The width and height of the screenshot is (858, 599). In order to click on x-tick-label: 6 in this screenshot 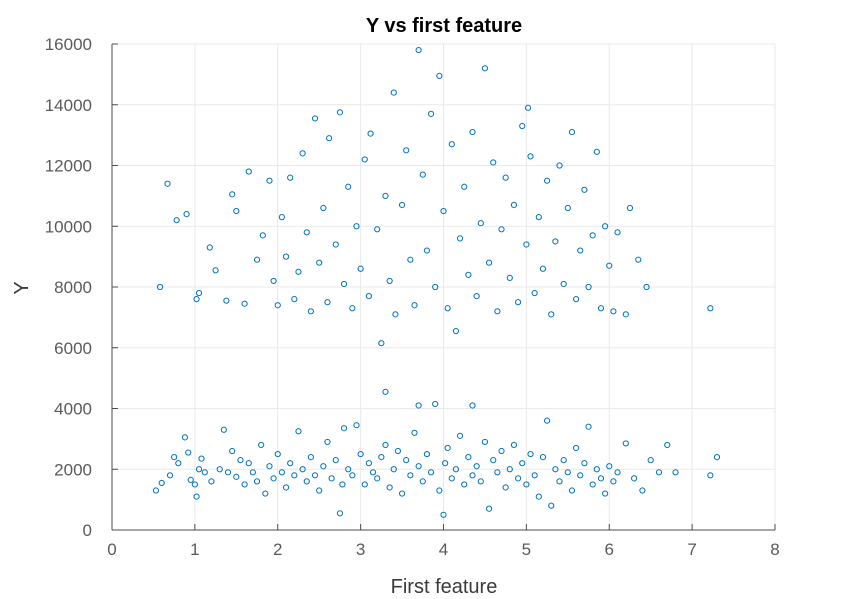, I will do `click(609, 549)`.